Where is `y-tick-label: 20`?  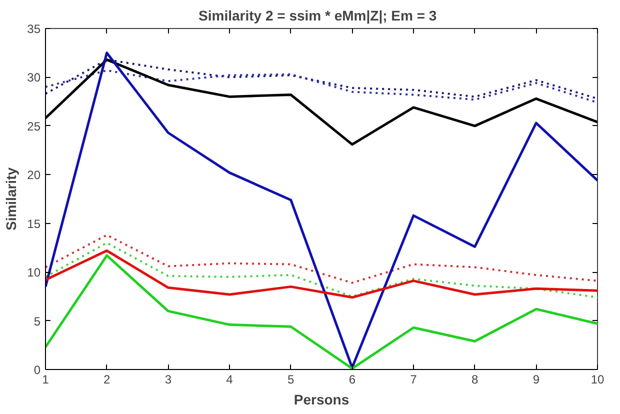
y-tick-label: 20 is located at coordinates (34, 175).